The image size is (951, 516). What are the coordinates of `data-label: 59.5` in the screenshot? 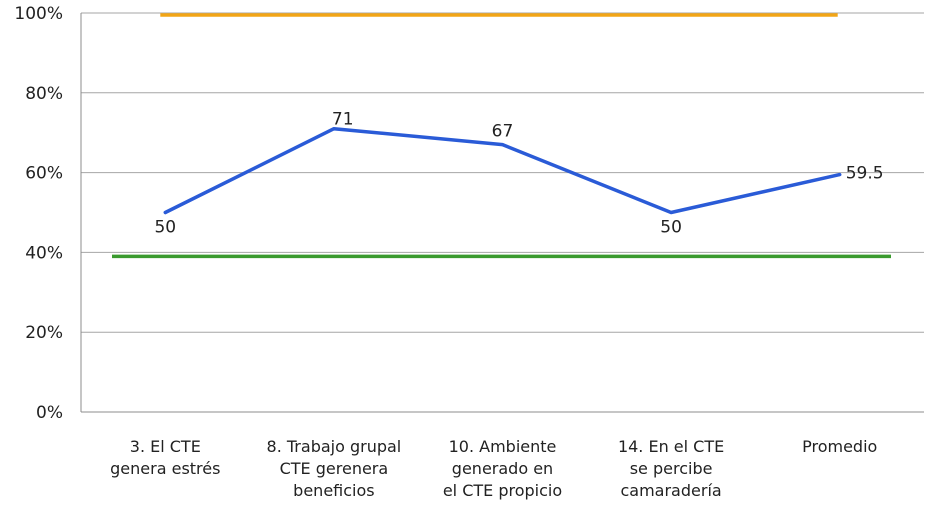 It's located at (865, 174).